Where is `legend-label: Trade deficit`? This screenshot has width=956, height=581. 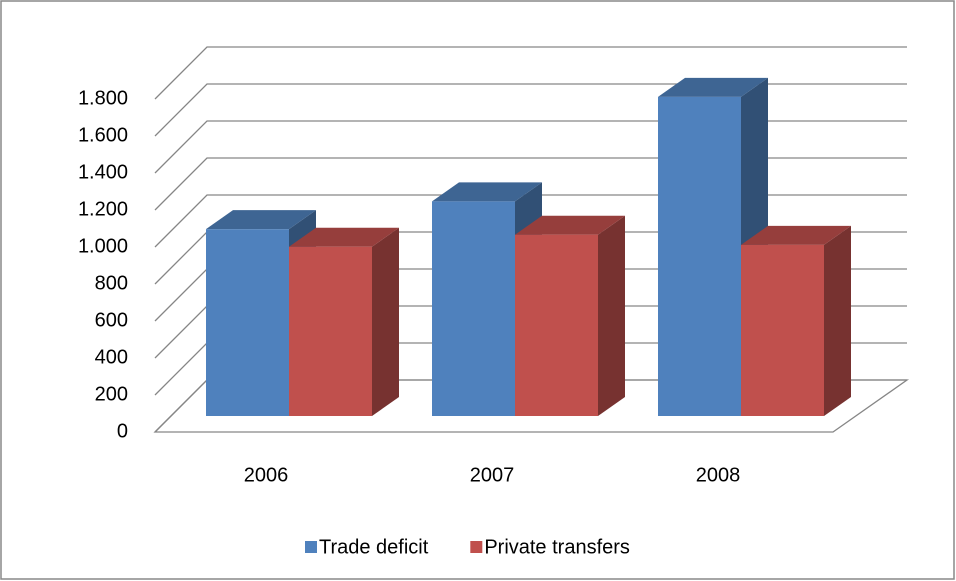 legend-label: Trade deficit is located at coordinates (374, 547).